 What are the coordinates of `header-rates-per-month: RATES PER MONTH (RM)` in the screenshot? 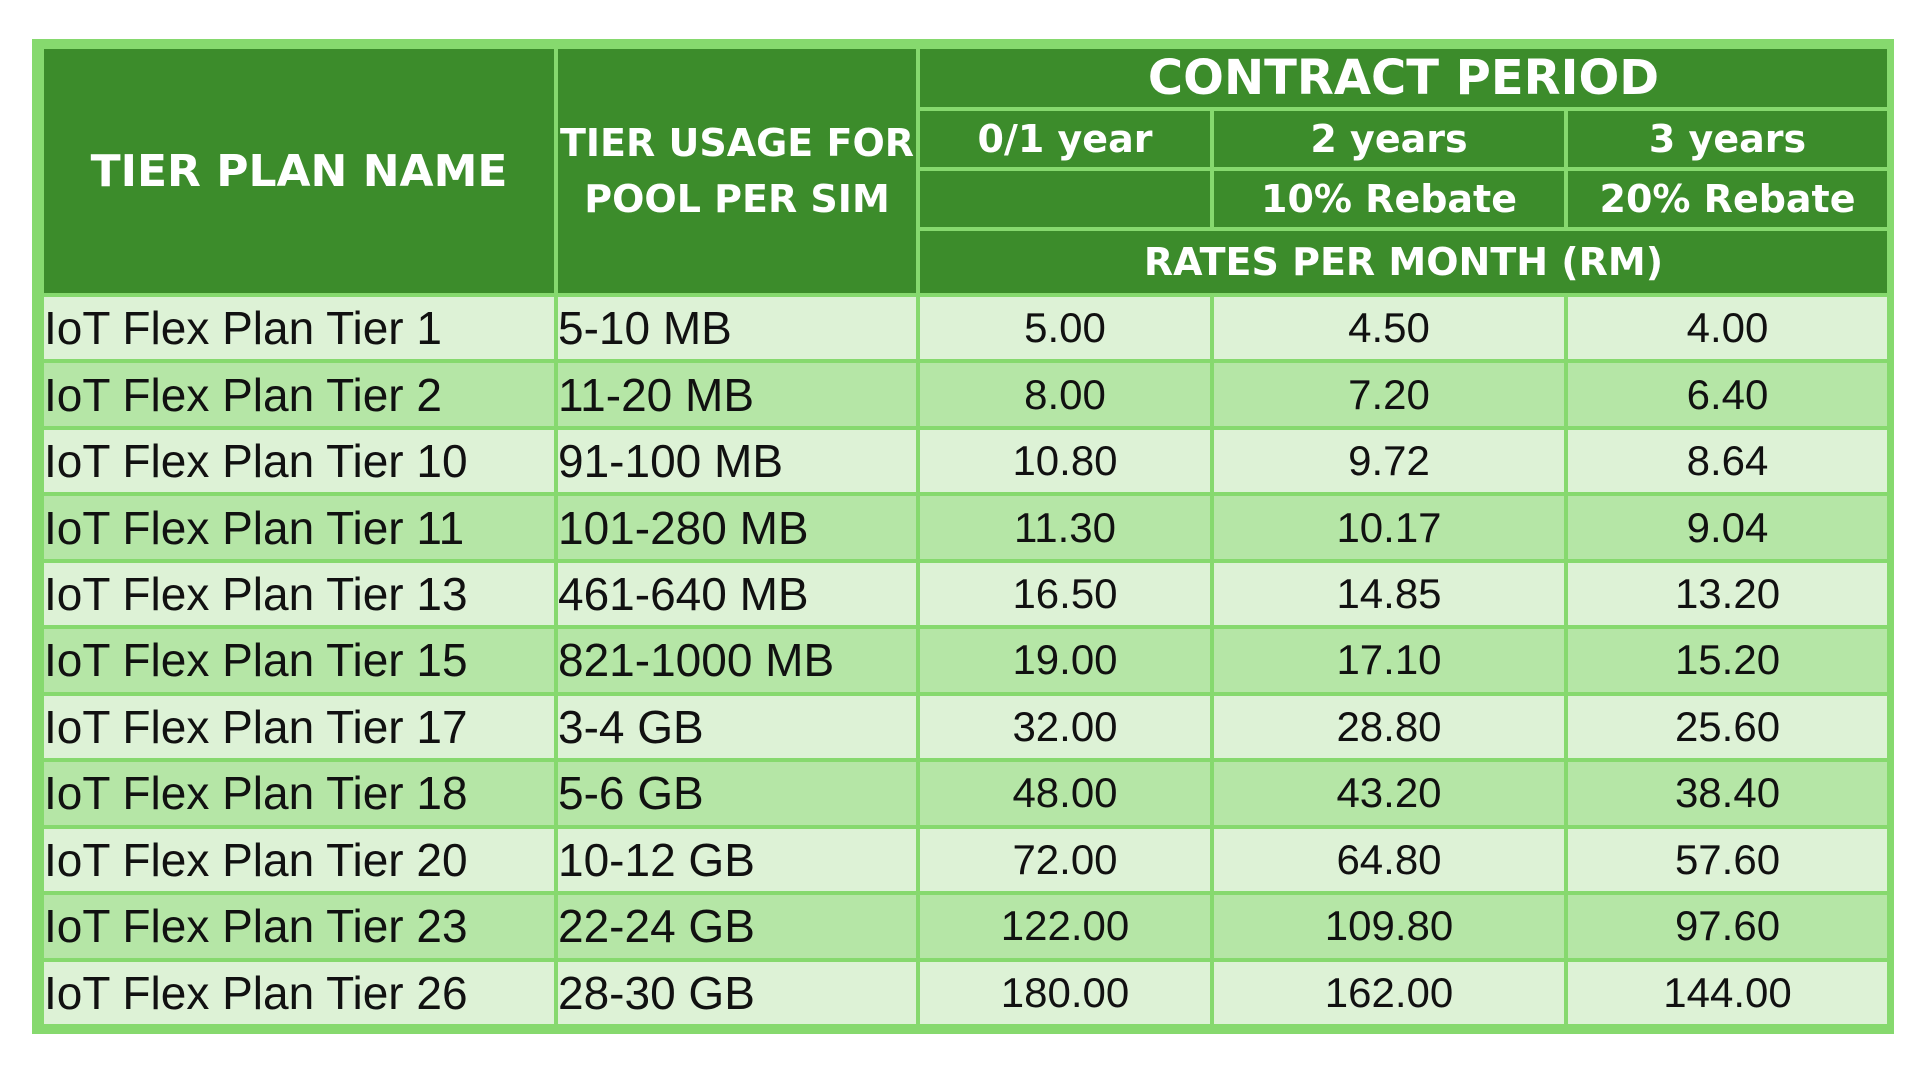 It's located at (1403, 262).